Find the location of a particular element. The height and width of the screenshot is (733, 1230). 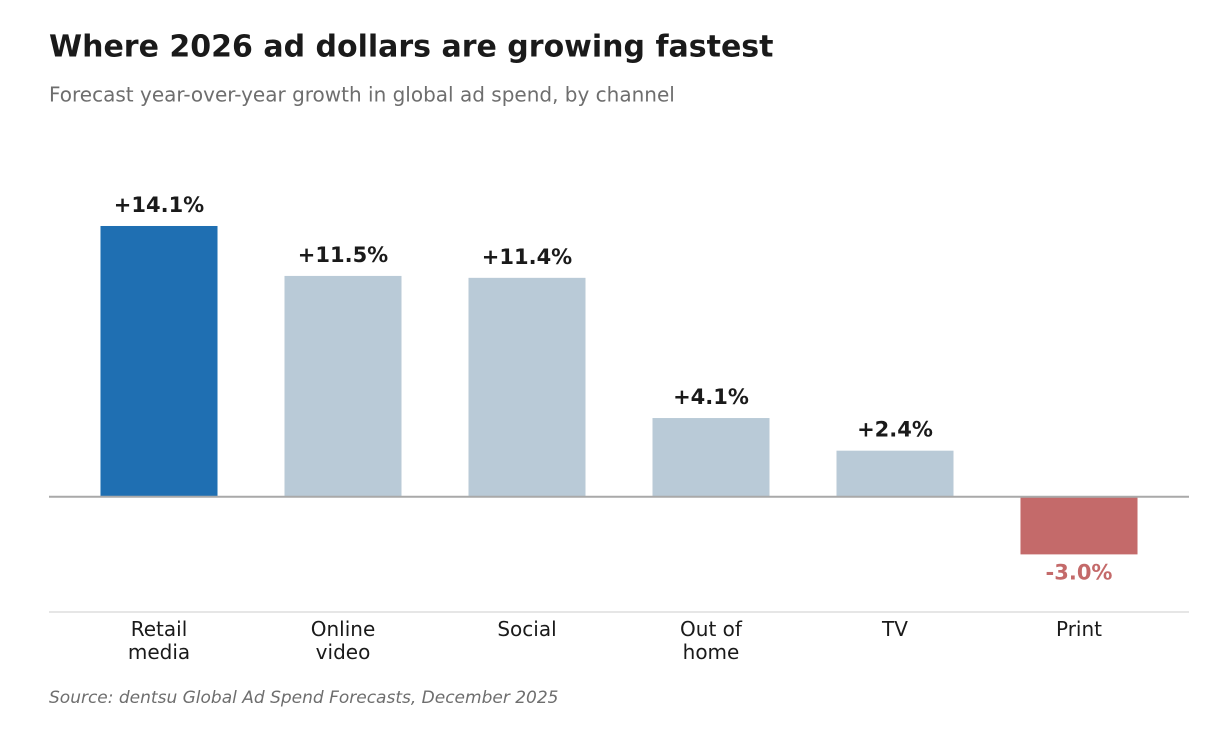

value-label: +11.5% is located at coordinates (343, 255).